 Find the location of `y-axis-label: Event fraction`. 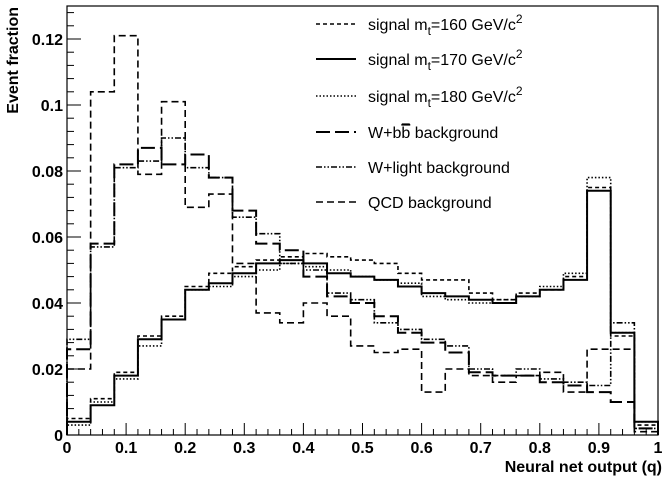

y-axis-label: Event fraction is located at coordinates (13, 60).